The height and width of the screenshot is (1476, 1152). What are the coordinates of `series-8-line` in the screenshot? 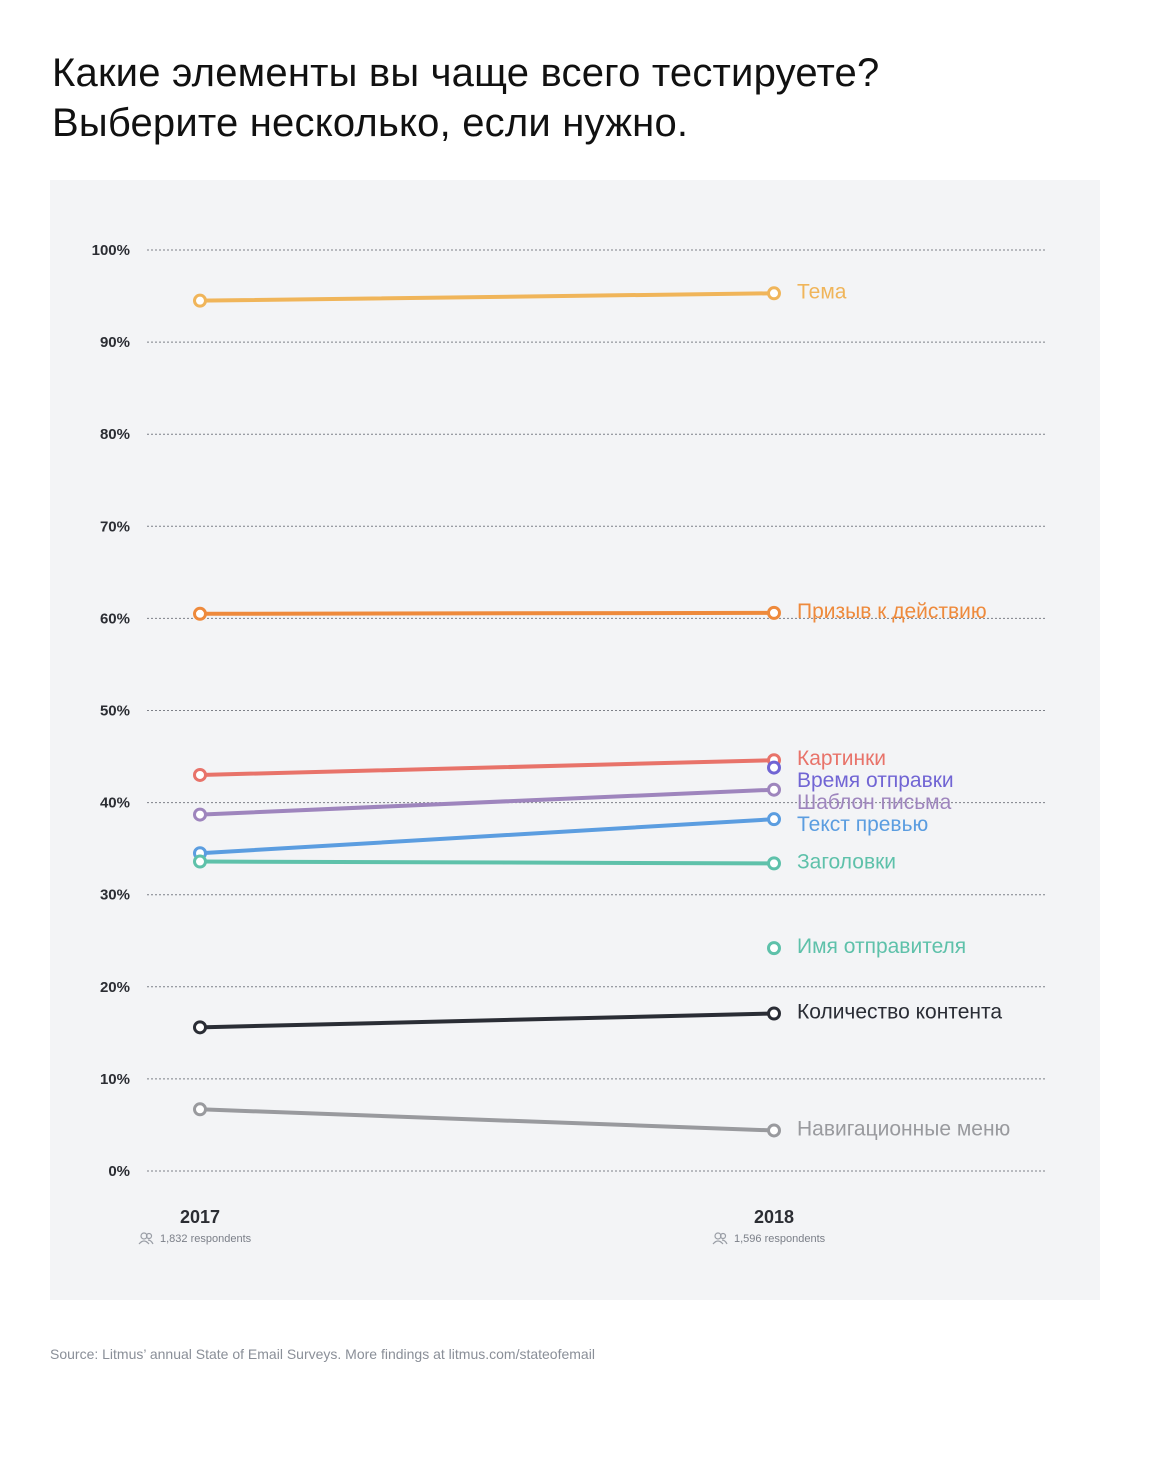 It's located at (487, 1020).